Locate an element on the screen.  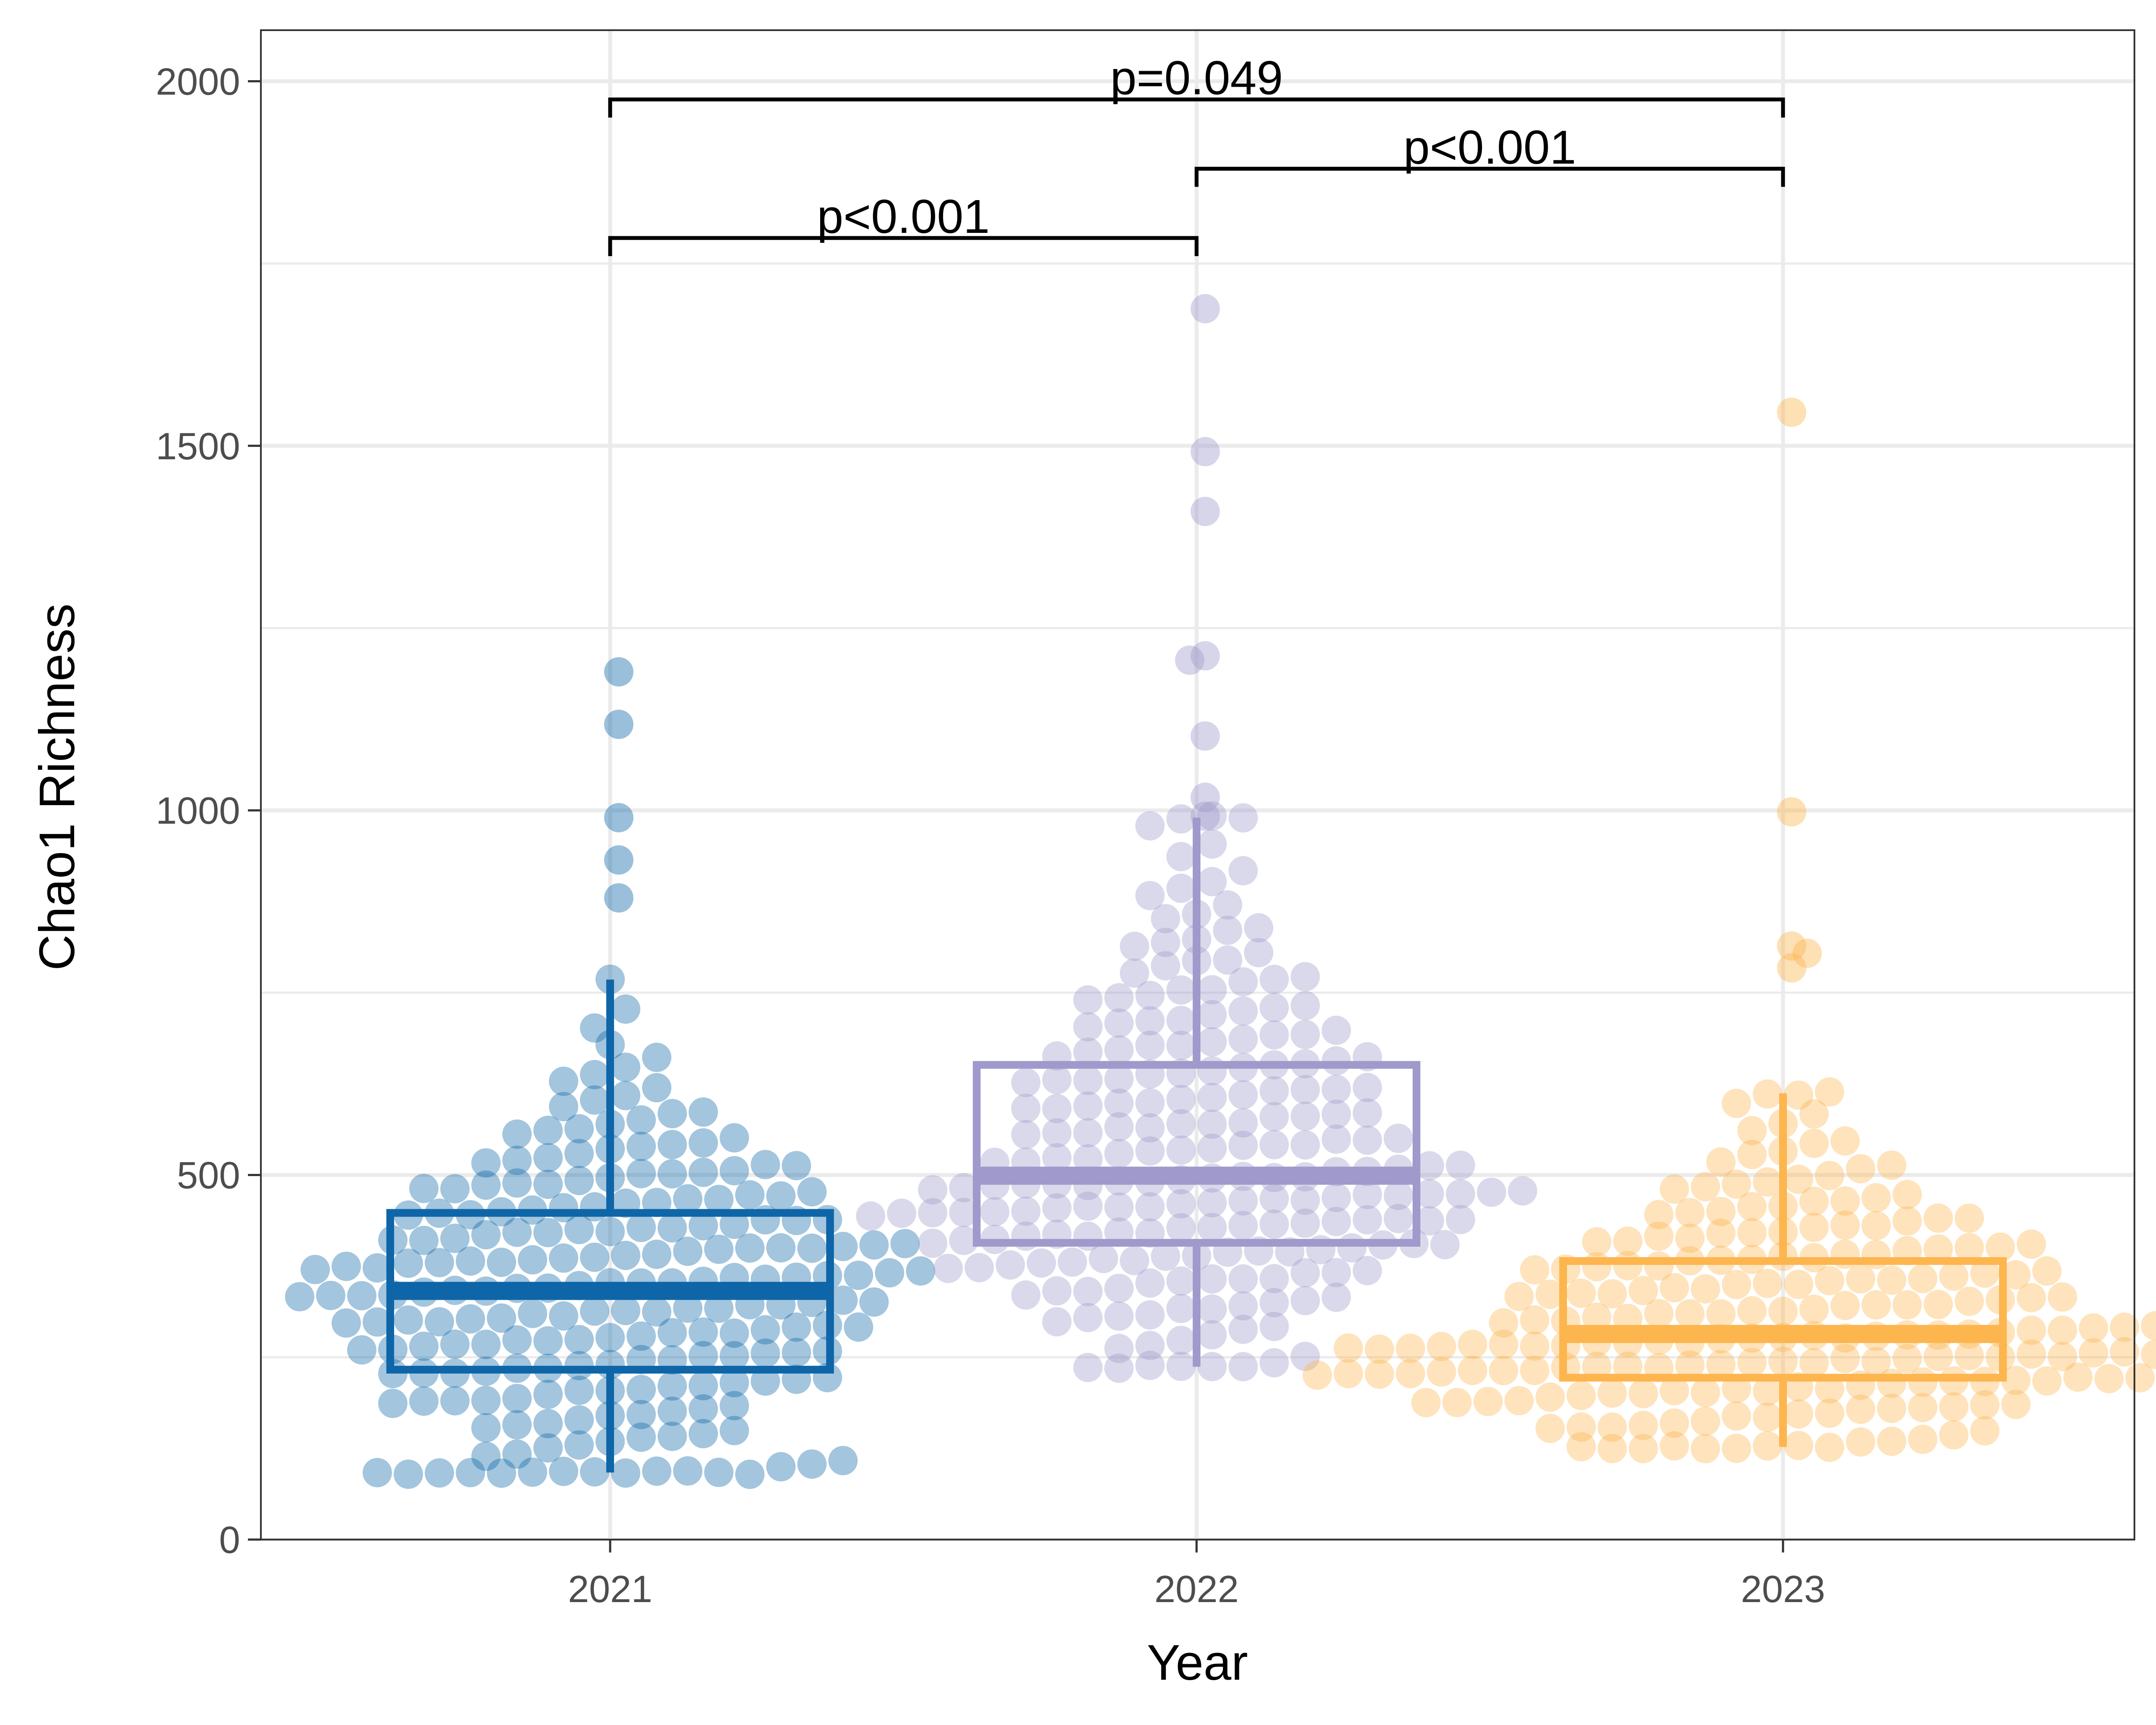
bracket-line is located at coordinates (1196, 108).